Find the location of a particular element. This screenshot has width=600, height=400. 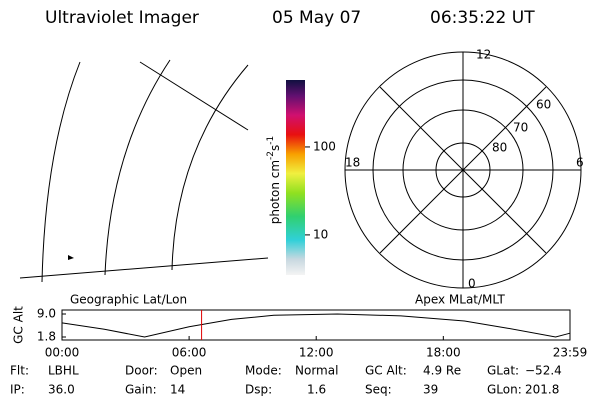

info-label: GLat: is located at coordinates (503, 371).